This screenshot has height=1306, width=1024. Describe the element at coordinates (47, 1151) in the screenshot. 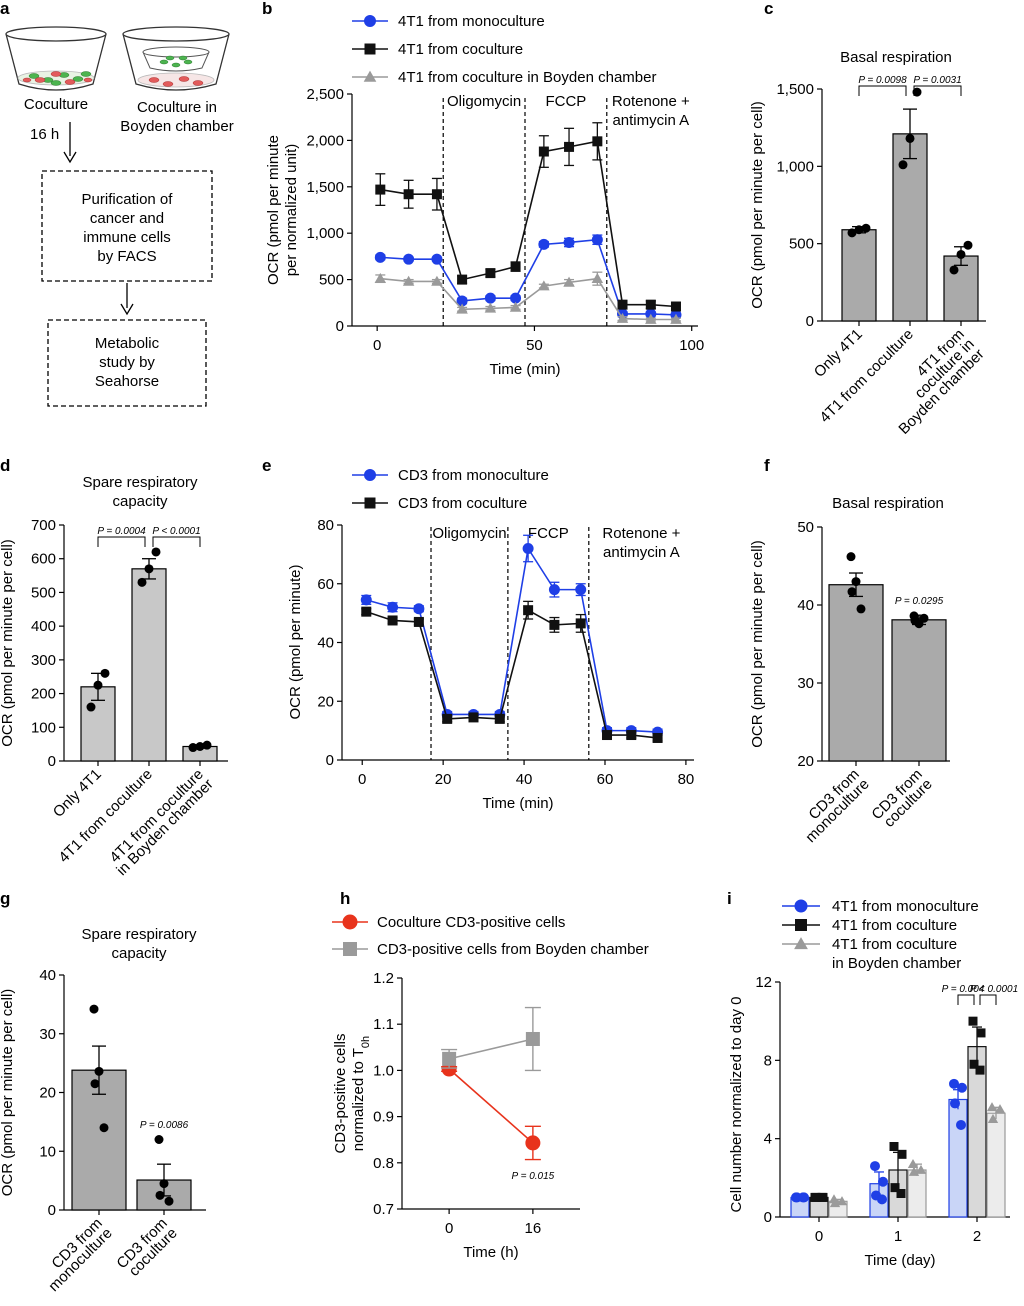

I see `y-tick-label: 10` at that location.